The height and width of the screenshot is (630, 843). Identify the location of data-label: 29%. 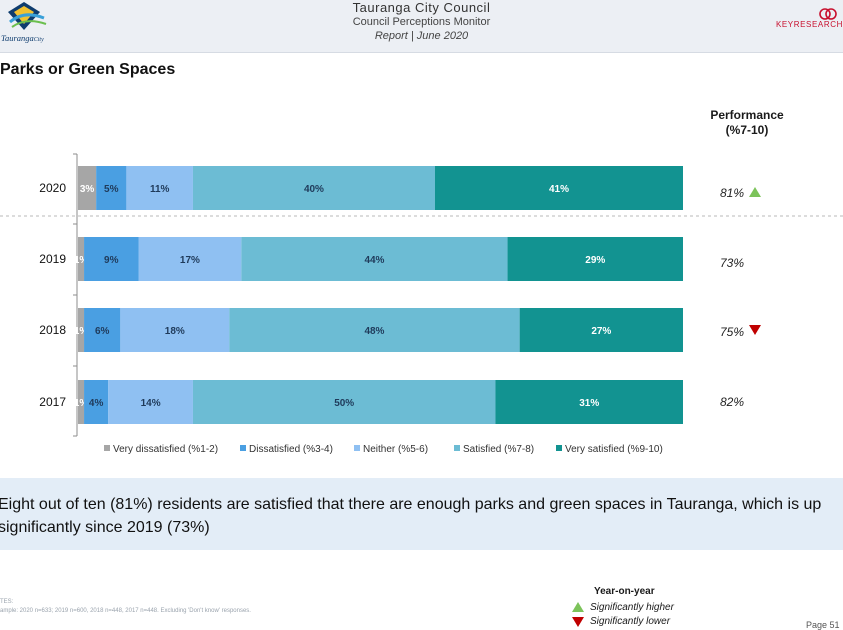
(595, 260).